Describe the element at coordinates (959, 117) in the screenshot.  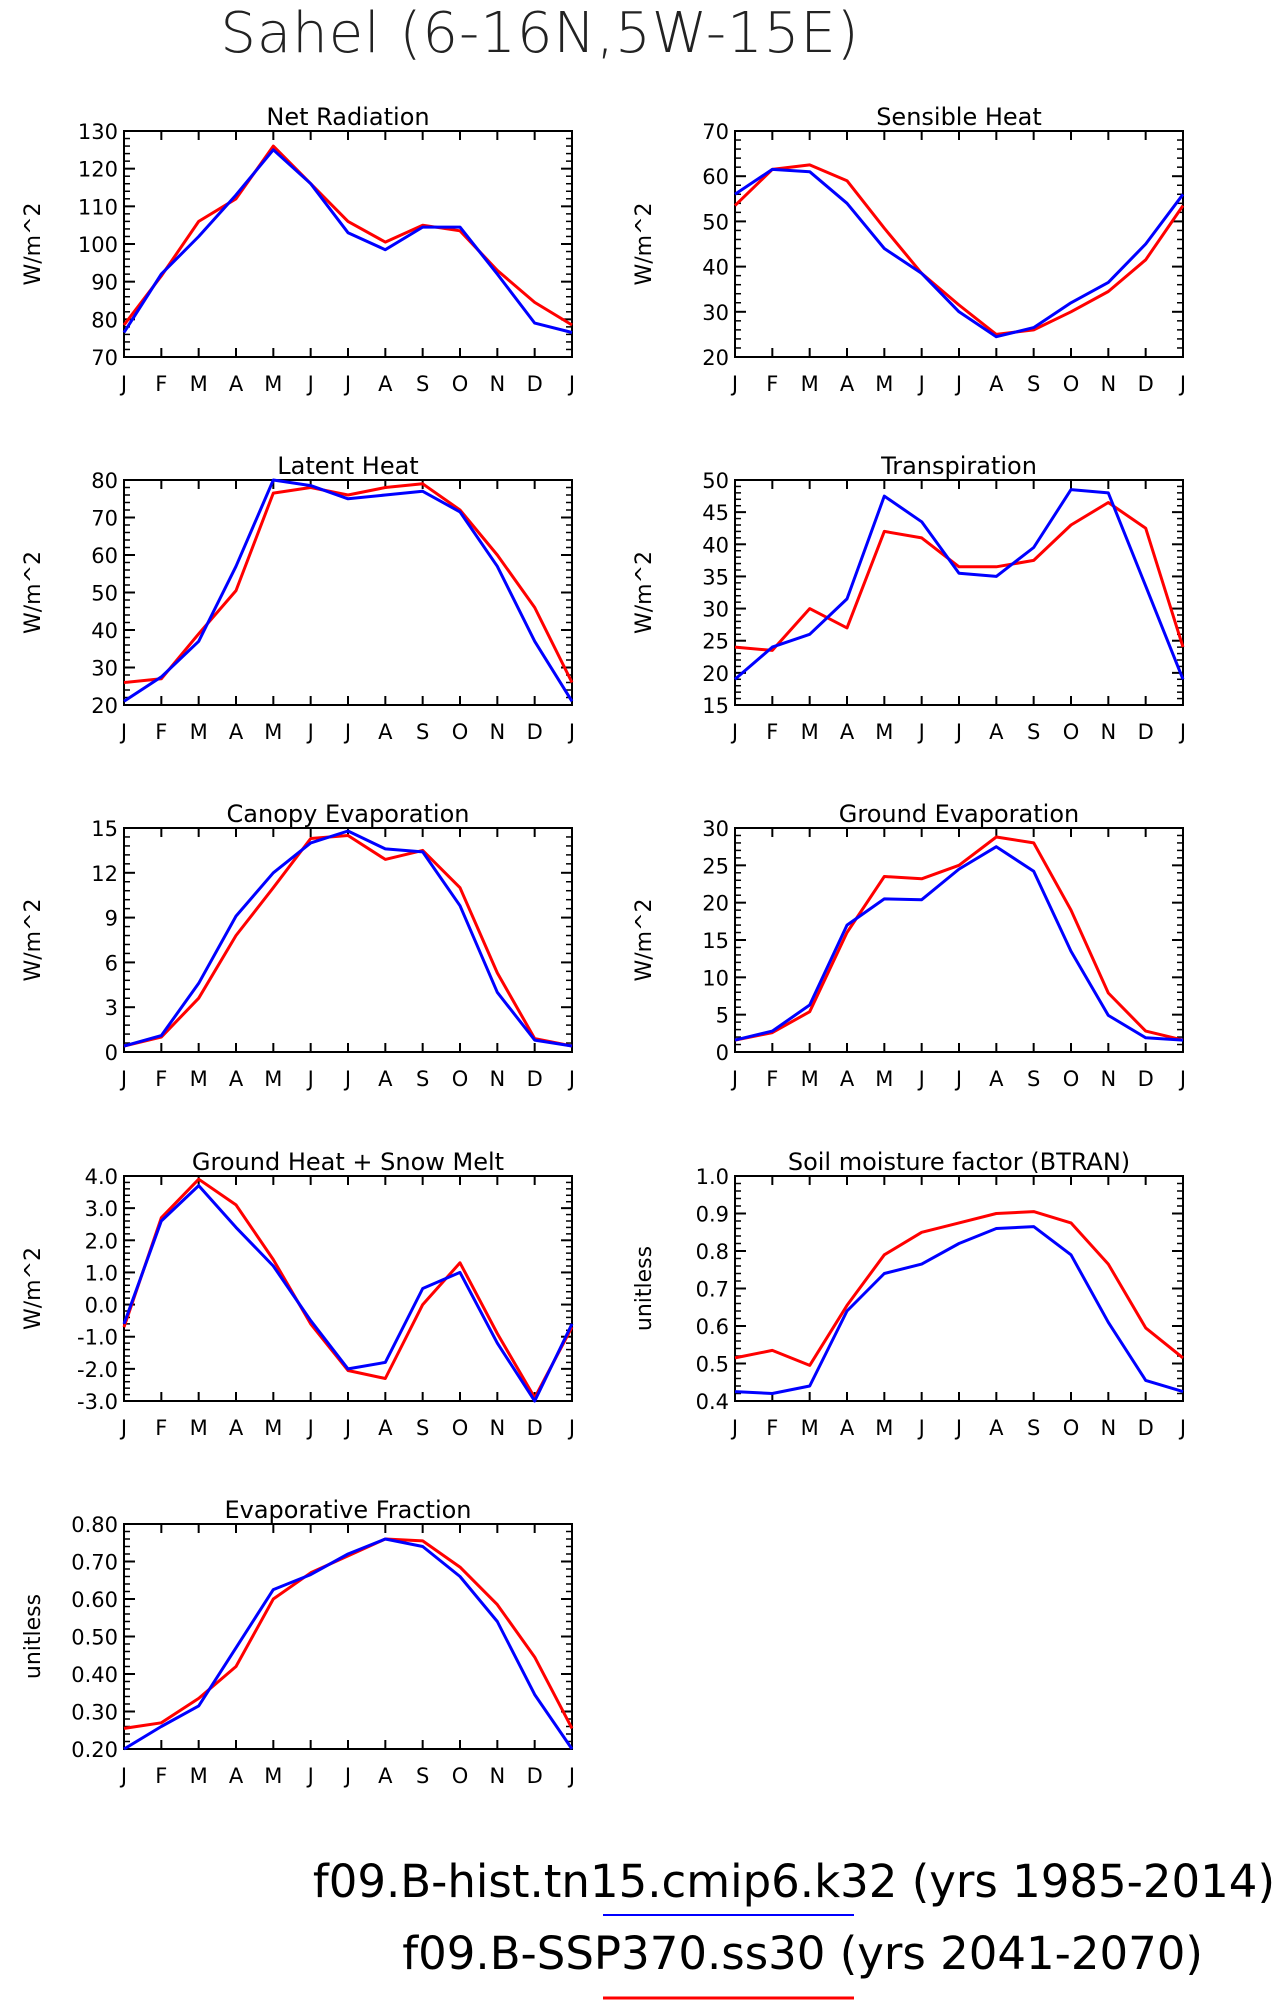
I see `panel-title: Sensible Heat` at that location.